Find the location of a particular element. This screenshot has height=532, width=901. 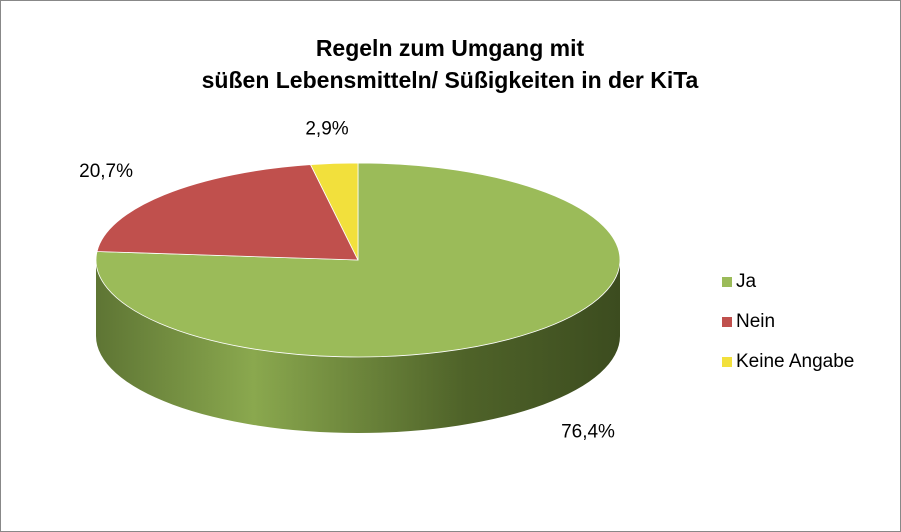

data-label: 76,4% is located at coordinates (588, 432).